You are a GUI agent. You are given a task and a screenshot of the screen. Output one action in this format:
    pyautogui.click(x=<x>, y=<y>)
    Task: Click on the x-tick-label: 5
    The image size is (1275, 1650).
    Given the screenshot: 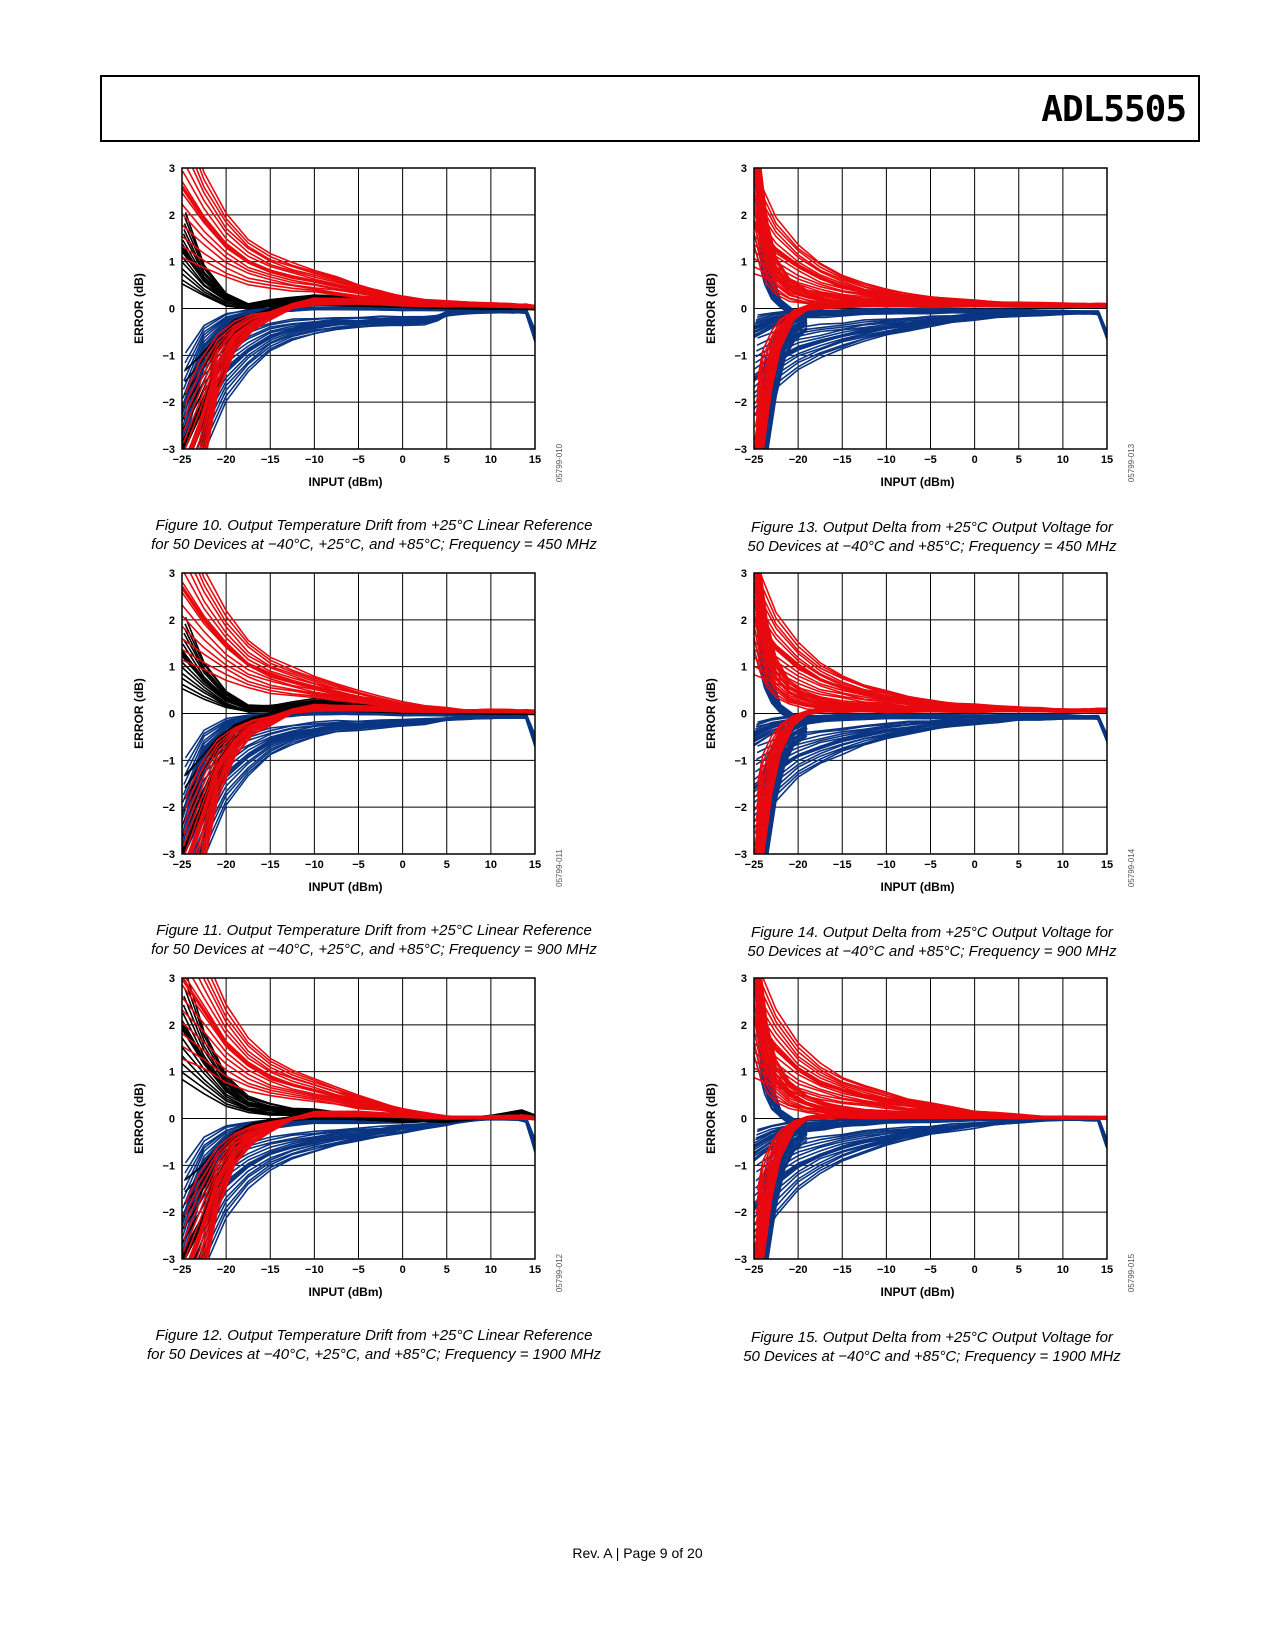 What is the action you would take?
    pyautogui.click(x=447, y=460)
    